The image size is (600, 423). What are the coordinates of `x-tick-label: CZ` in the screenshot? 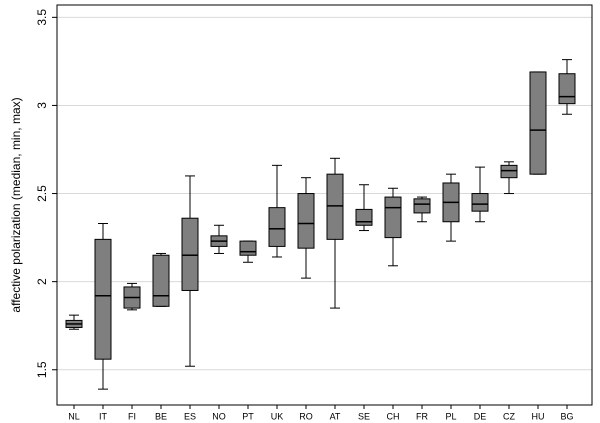 It's located at (509, 416).